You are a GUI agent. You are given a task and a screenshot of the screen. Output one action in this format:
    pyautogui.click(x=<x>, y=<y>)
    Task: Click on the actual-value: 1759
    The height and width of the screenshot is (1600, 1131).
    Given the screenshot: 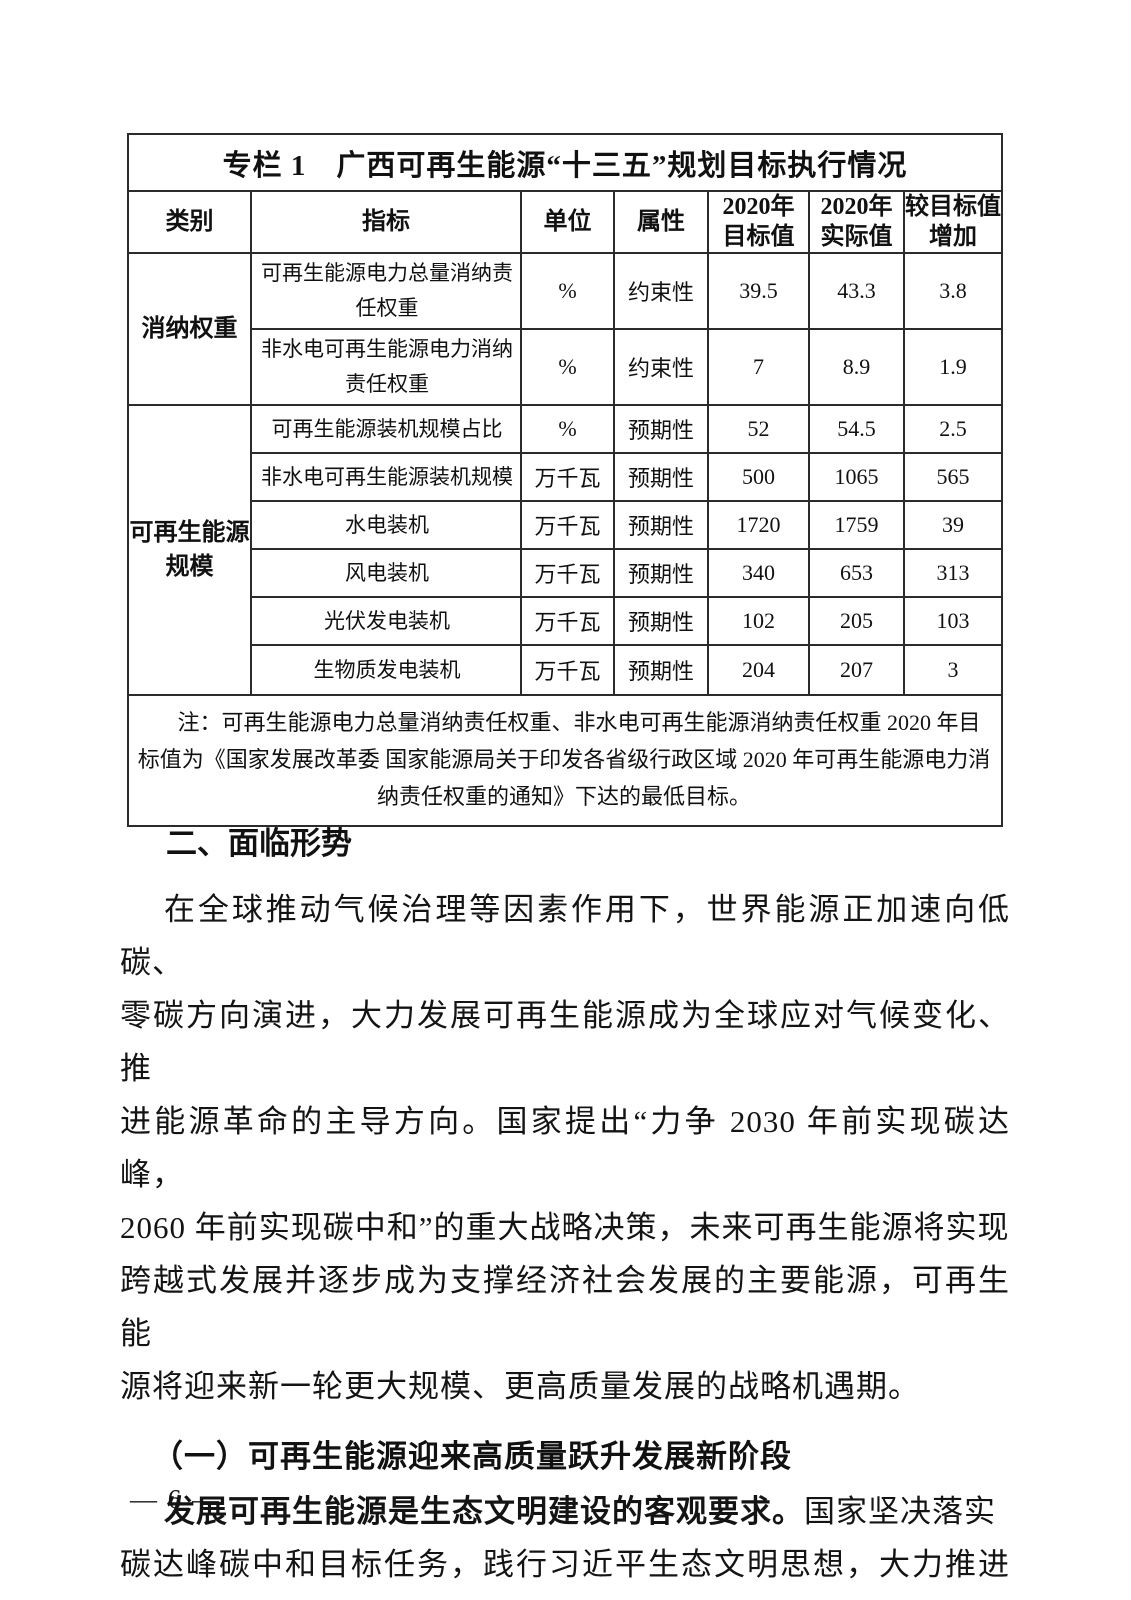 What is the action you would take?
    pyautogui.click(x=856, y=525)
    